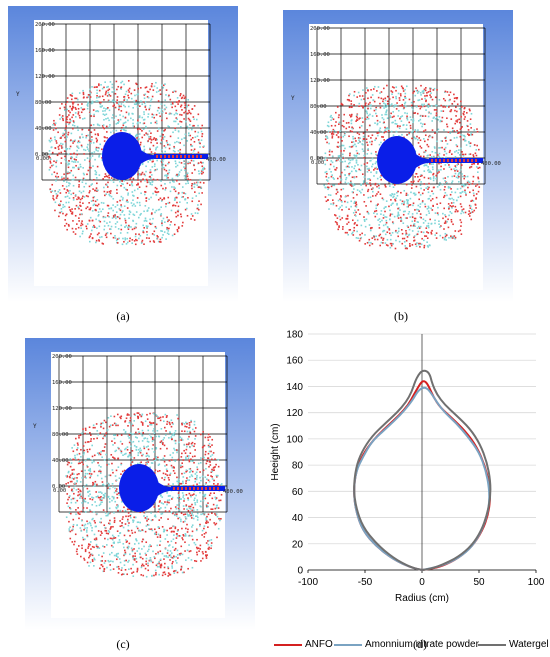 The height and width of the screenshot is (657, 550). I want to click on y-tick-label: 140, so click(294, 387).